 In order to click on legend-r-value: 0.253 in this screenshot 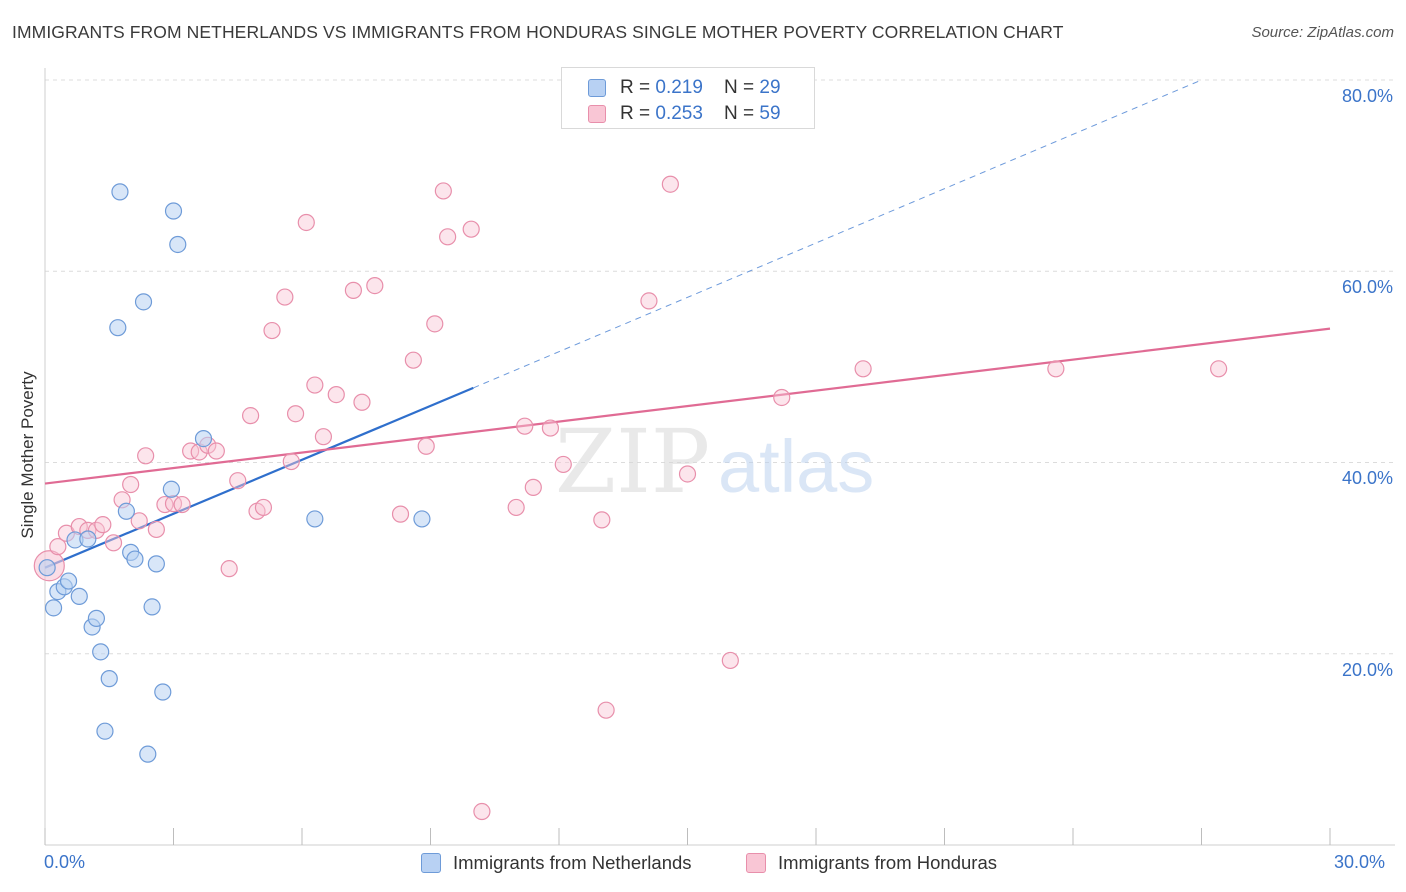, I will do `click(679, 113)`.